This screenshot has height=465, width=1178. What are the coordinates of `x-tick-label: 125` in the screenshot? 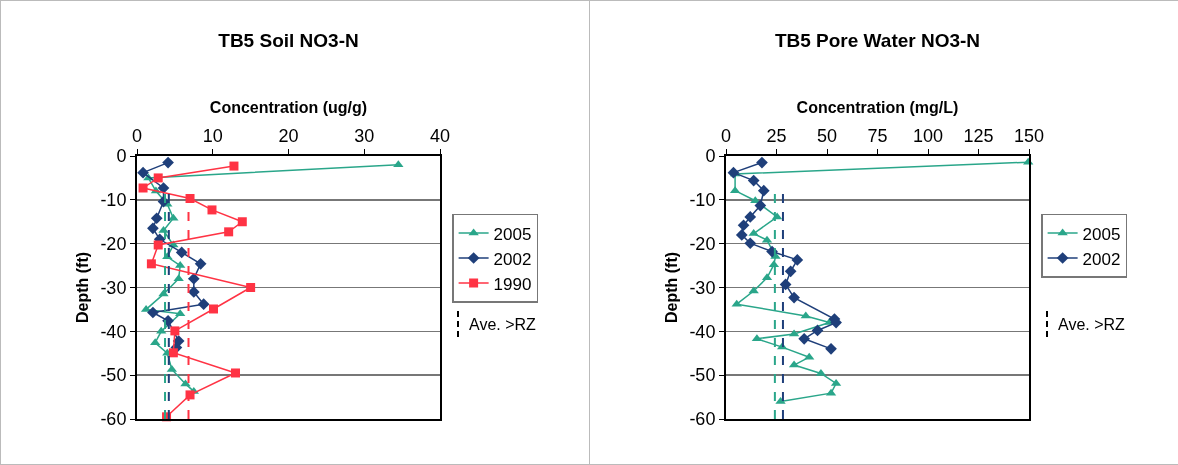 It's located at (978, 135).